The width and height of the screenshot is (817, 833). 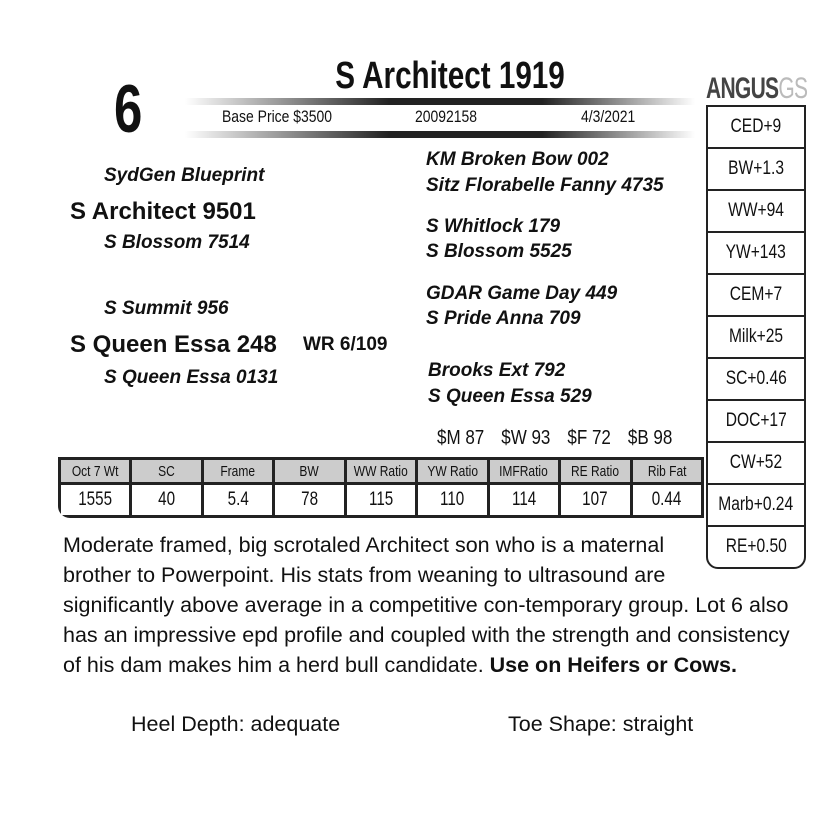 What do you see at coordinates (756, 296) in the screenshot?
I see `epd-cem: CEM+7` at bounding box center [756, 296].